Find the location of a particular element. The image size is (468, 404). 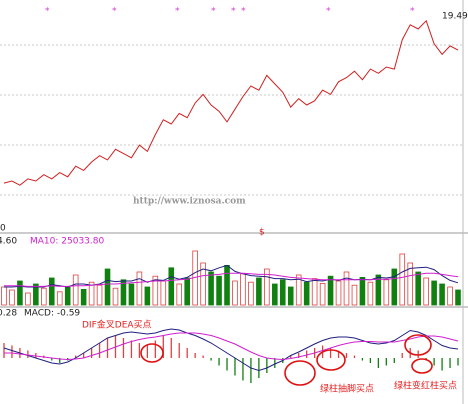

annotation: DIF金叉DEA买点 is located at coordinates (117, 325).